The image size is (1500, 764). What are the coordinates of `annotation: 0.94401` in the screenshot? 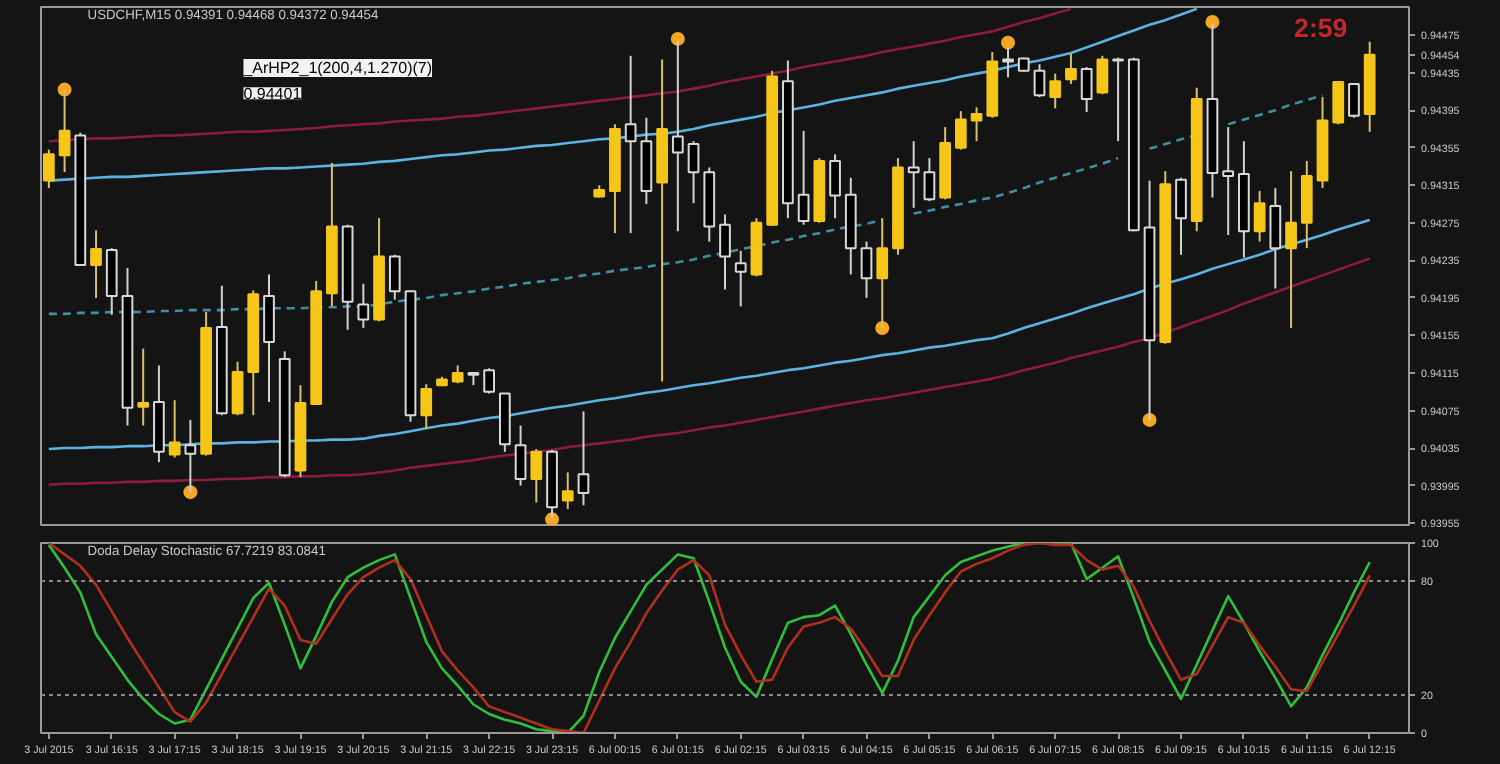 It's located at (273, 94).